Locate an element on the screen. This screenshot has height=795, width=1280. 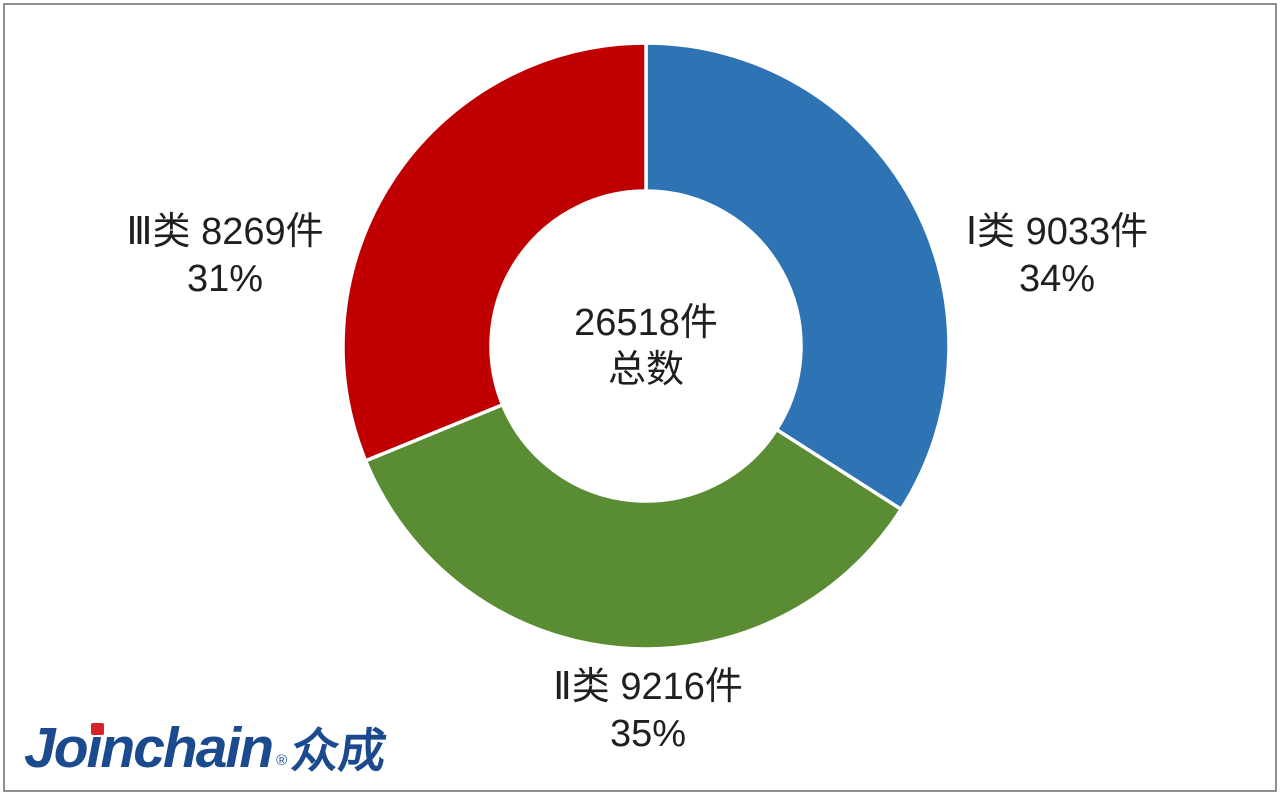
label-class3: Ⅲ类 8269件 31% is located at coordinates (224, 256).